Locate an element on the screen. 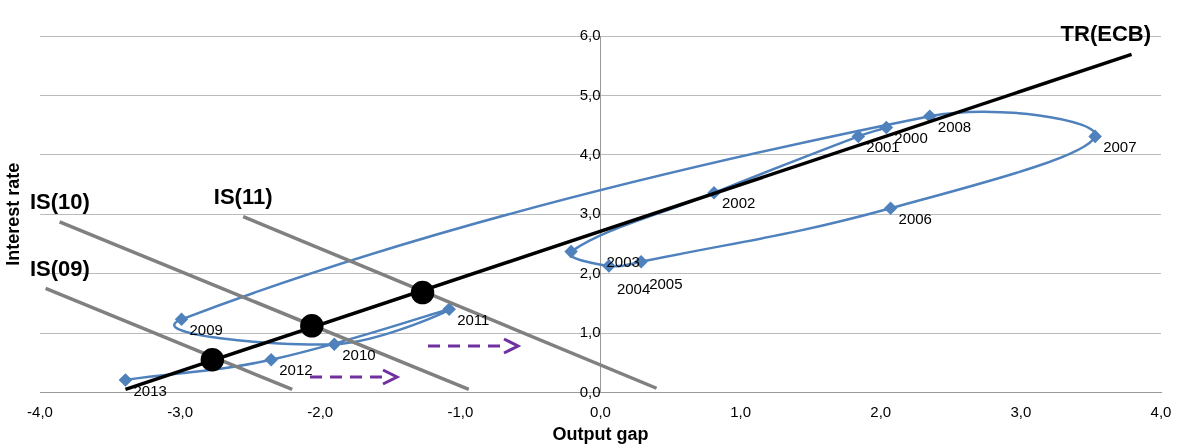 This screenshot has height=446, width=1181. y-axis-title: Interest rate is located at coordinates (12, 214).